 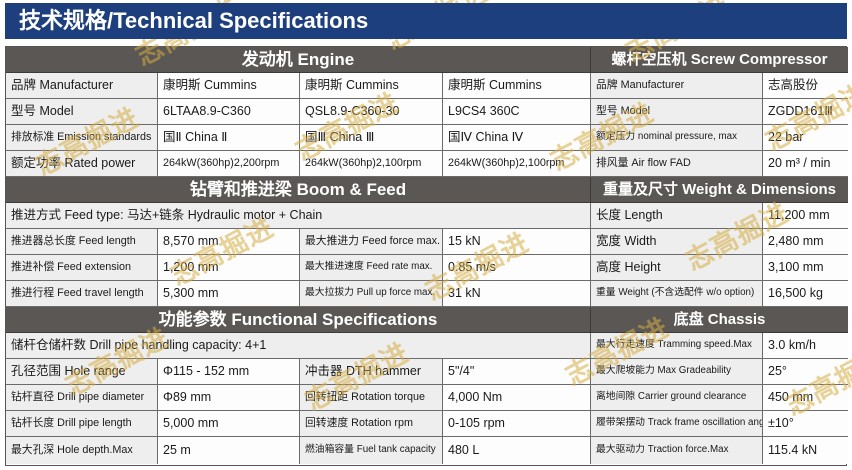 What do you see at coordinates (298, 320) in the screenshot?
I see `section-header-functional: 功能参数 Functional Specifications` at bounding box center [298, 320].